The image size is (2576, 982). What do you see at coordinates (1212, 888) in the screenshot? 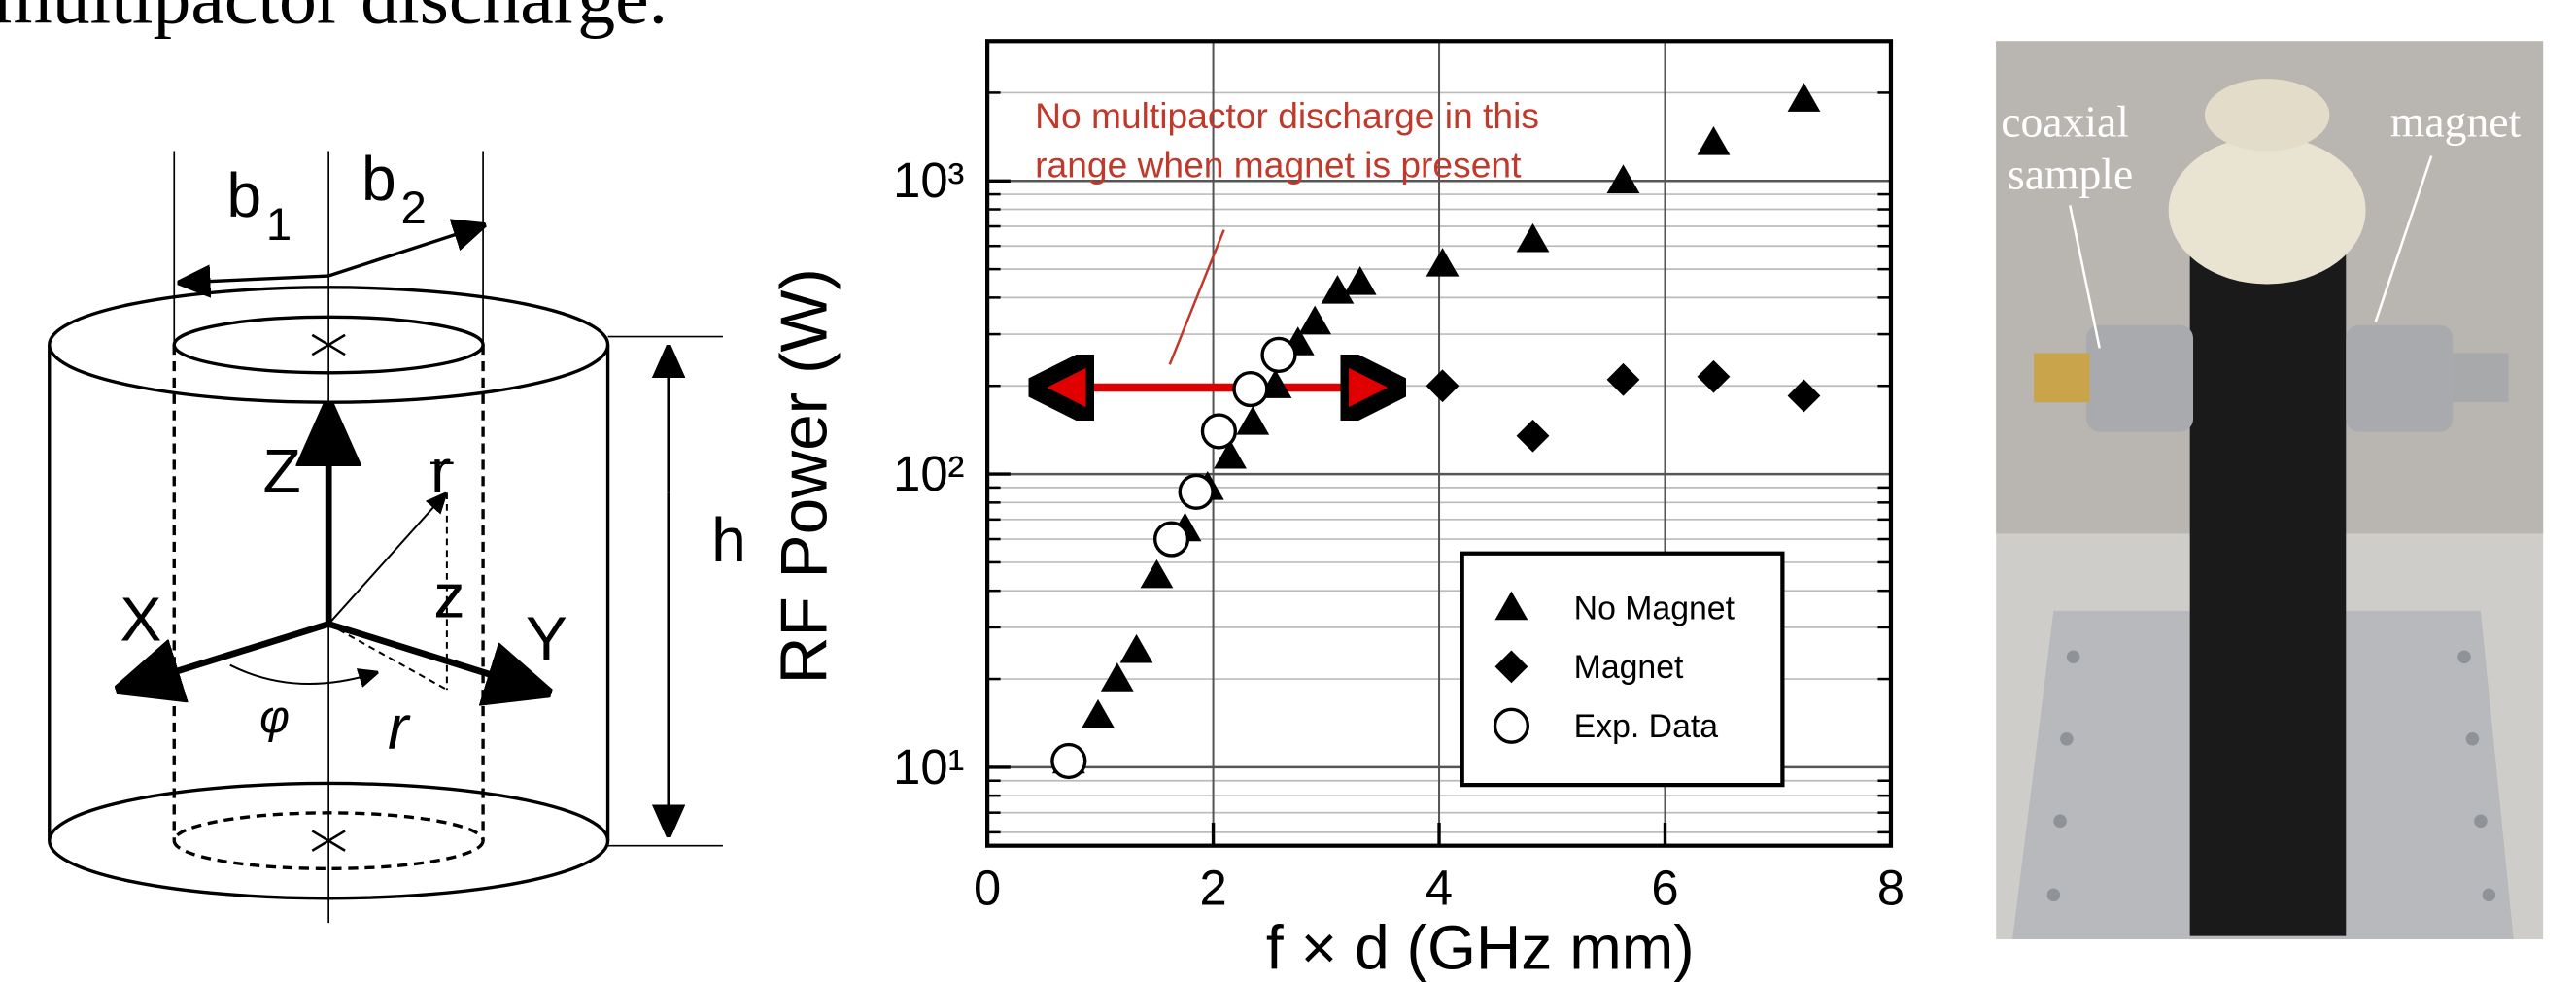
I see `x-tick-label: 2` at bounding box center [1212, 888].